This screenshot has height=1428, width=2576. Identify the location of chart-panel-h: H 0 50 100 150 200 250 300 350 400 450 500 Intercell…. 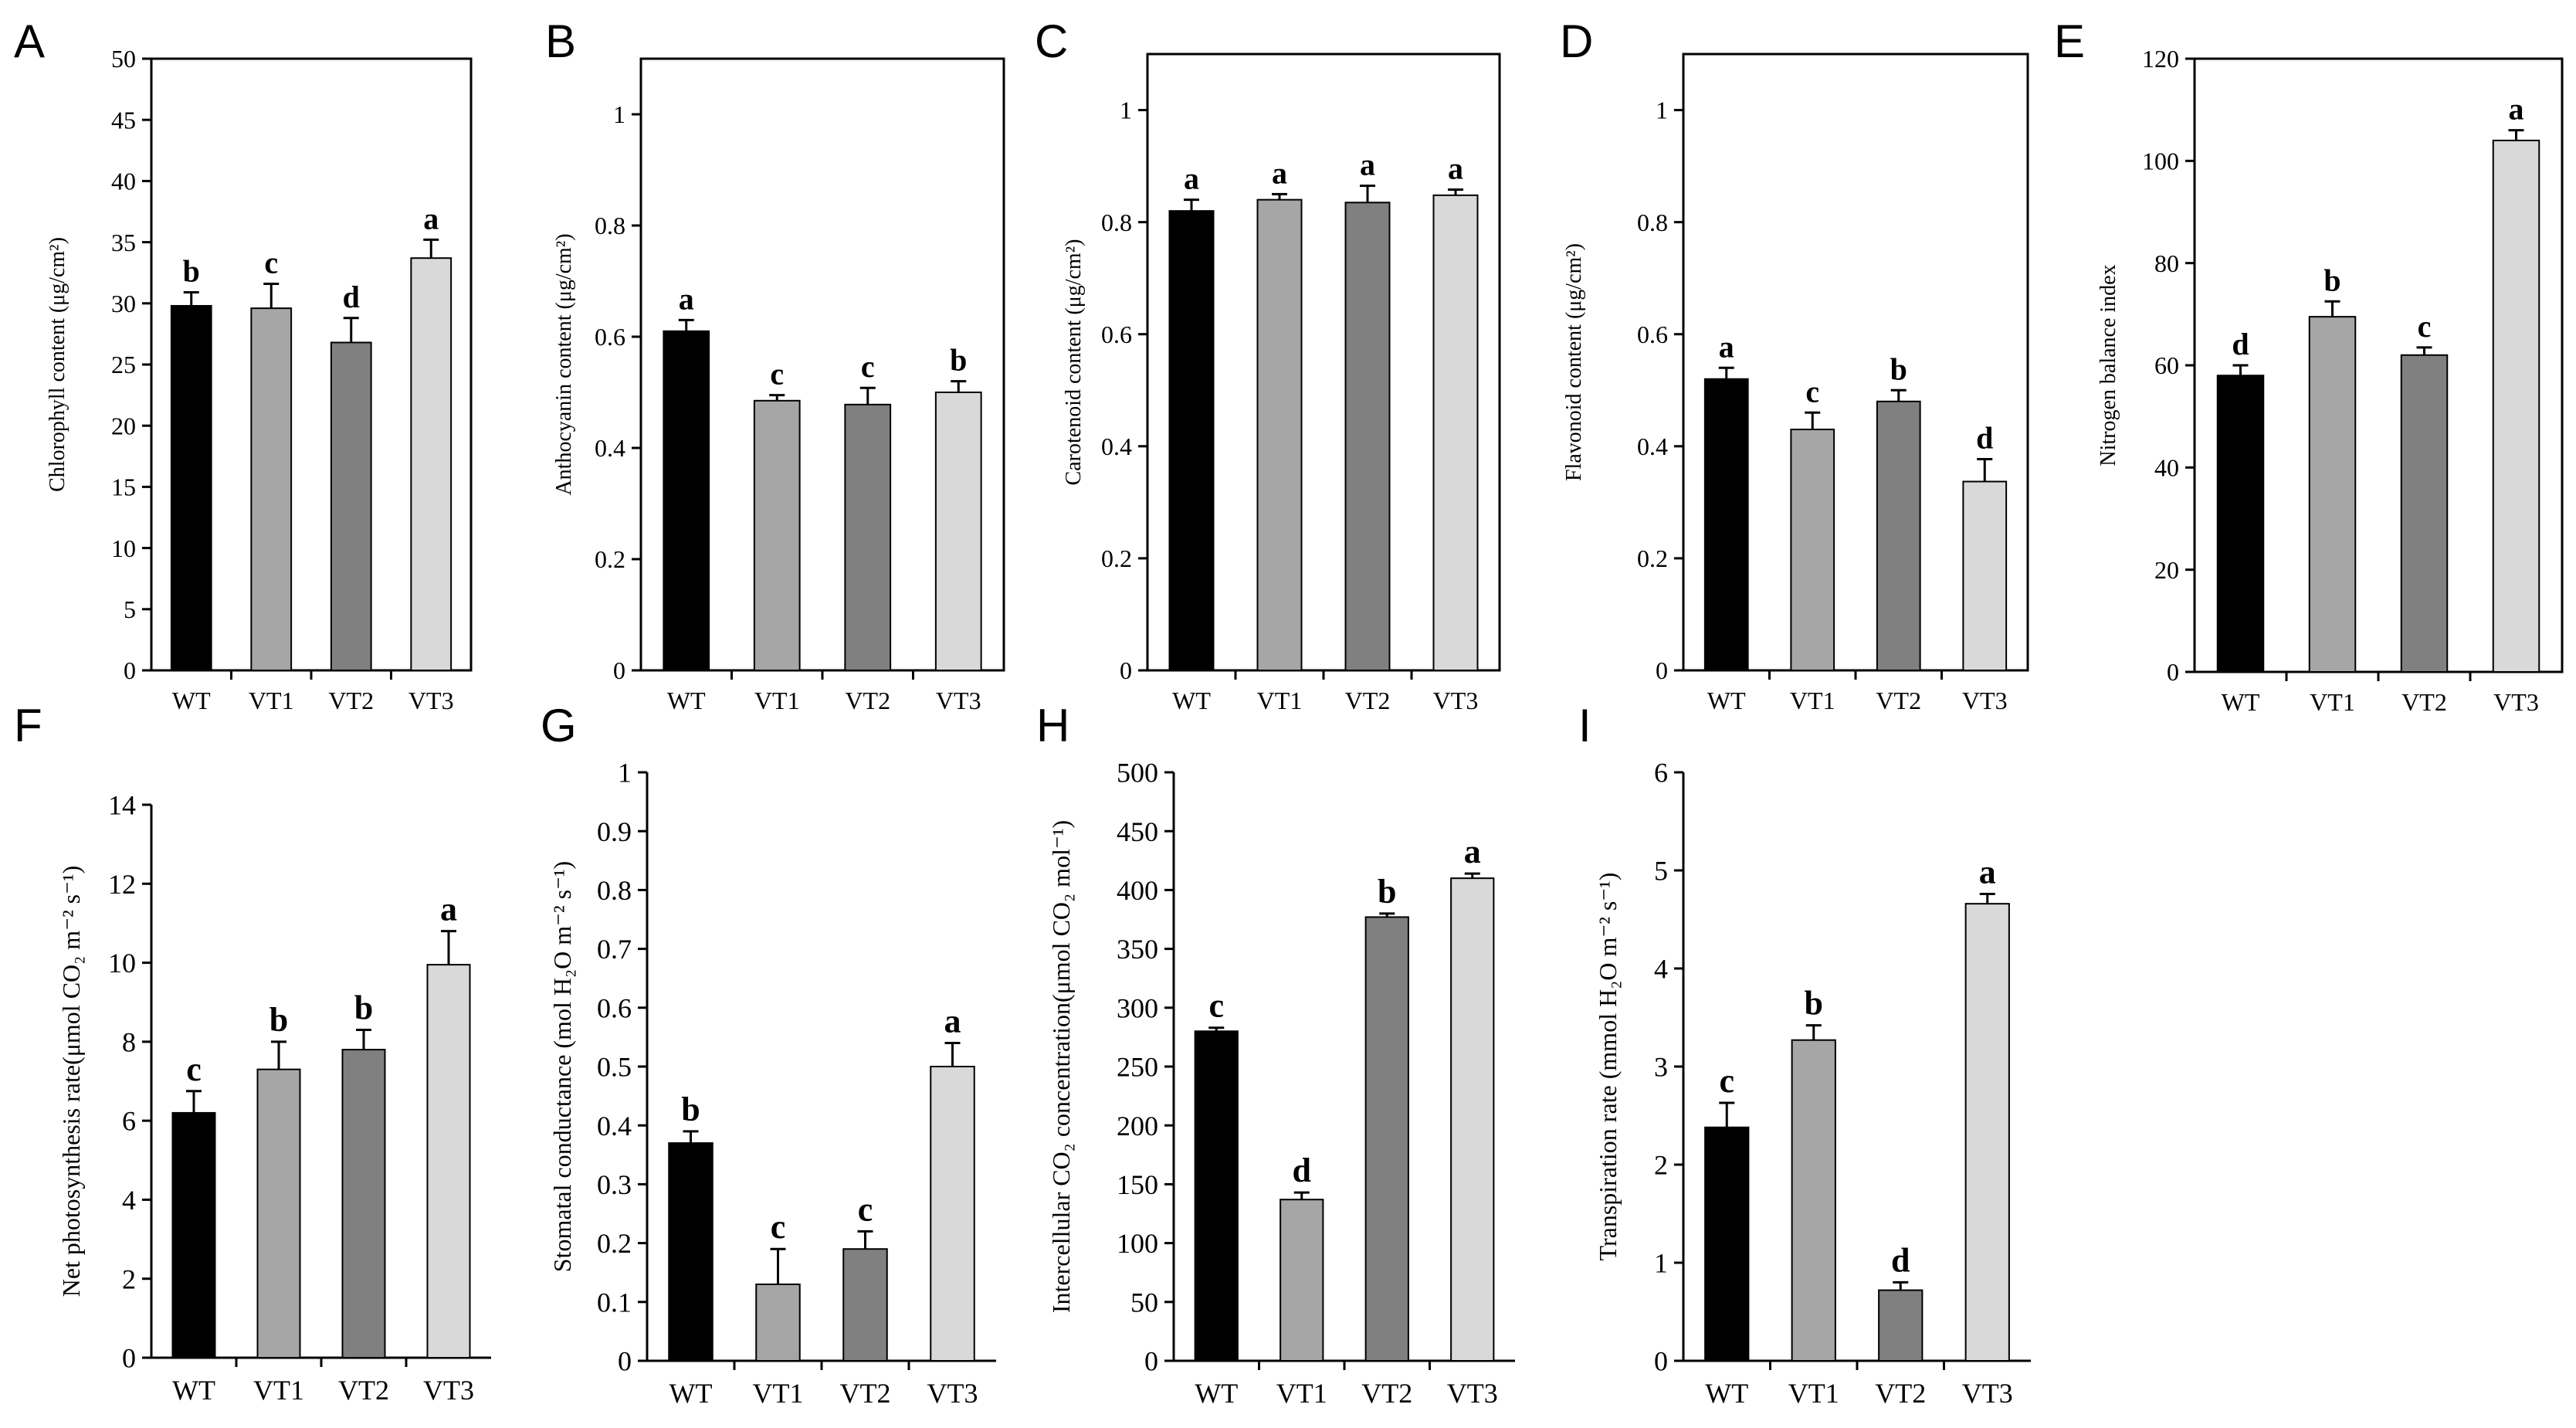
(1275, 1054).